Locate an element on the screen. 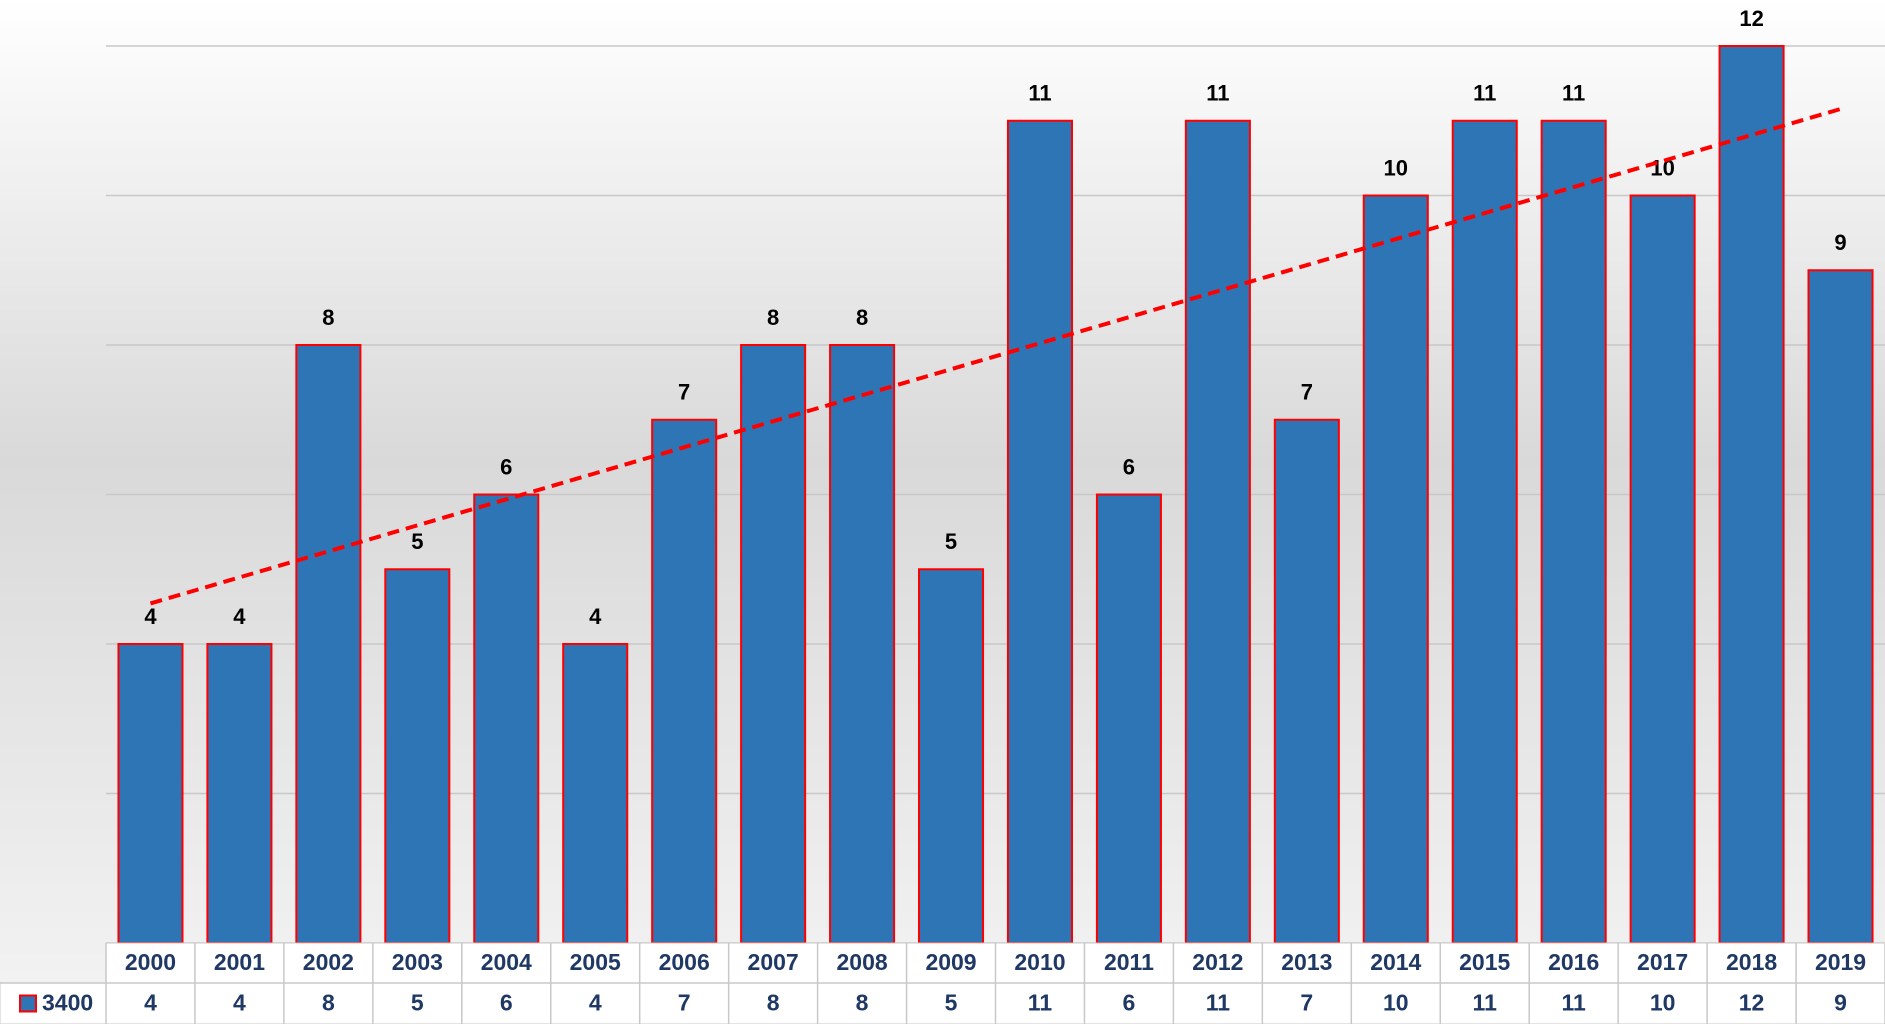 The image size is (1885, 1024). x-tick-label: 2000 is located at coordinates (150, 962).